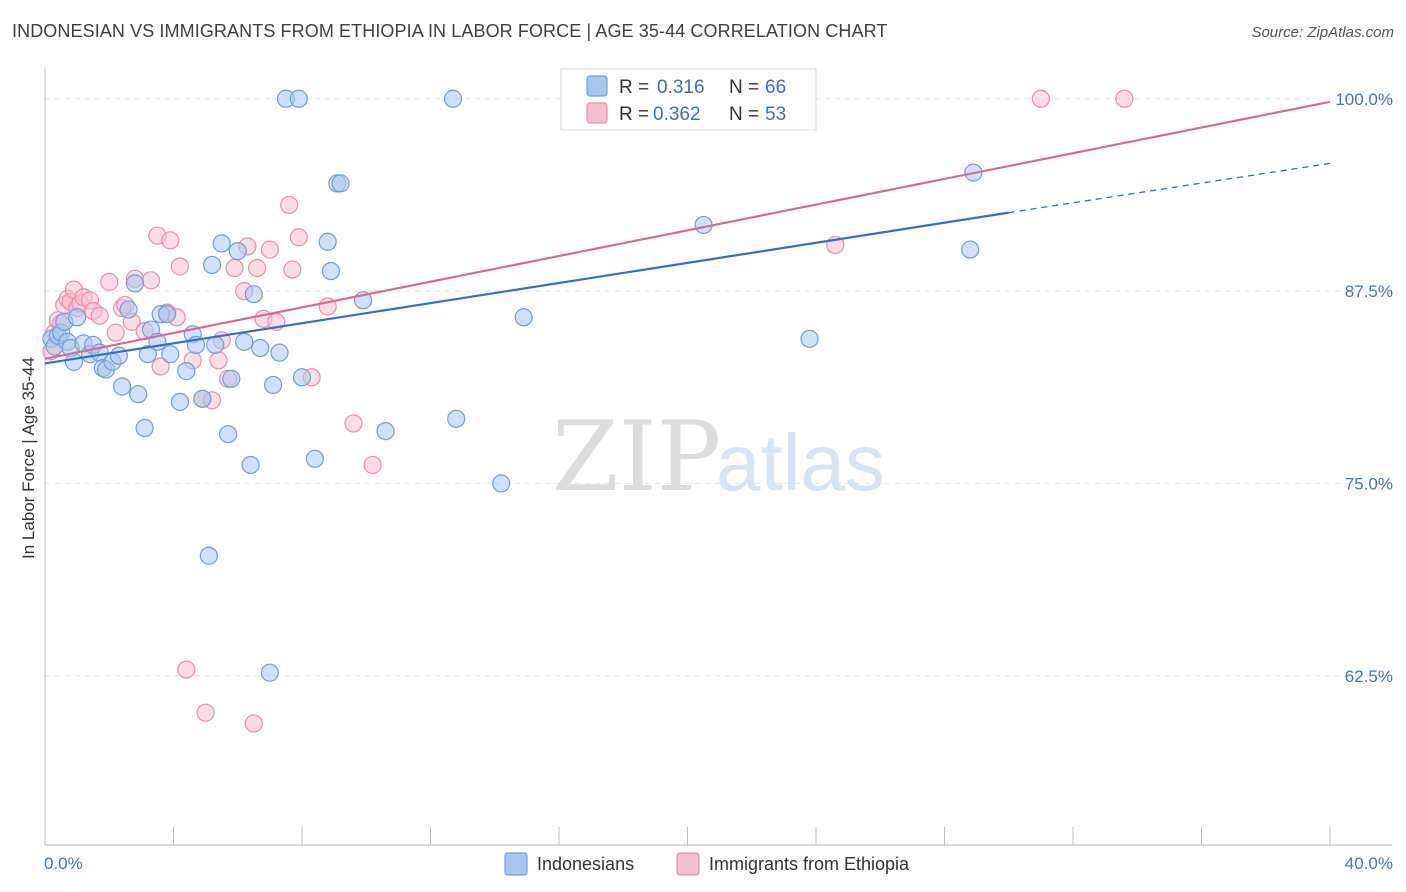  Describe the element at coordinates (809, 864) in the screenshot. I see `bottom-legend-label-ethiopia: Immigrants from Ethiopia` at that location.